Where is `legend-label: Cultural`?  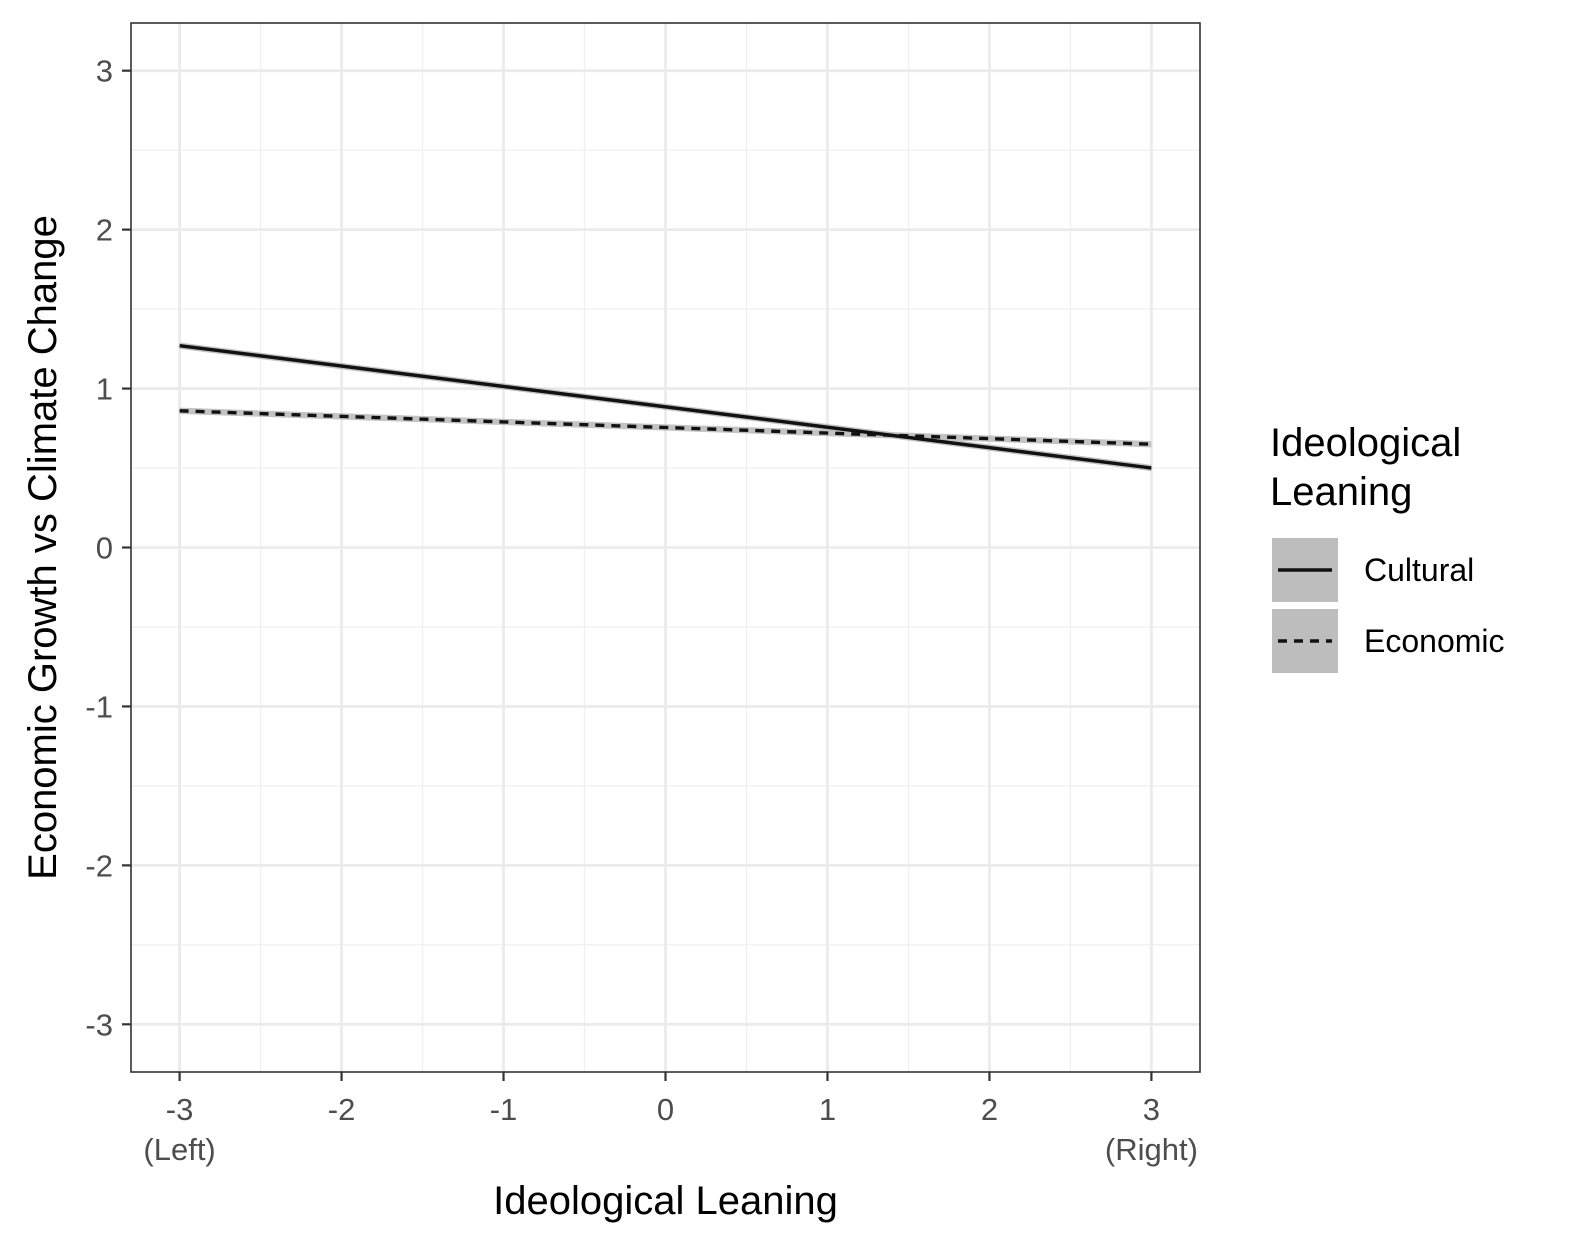 legend-label: Cultural is located at coordinates (1419, 570).